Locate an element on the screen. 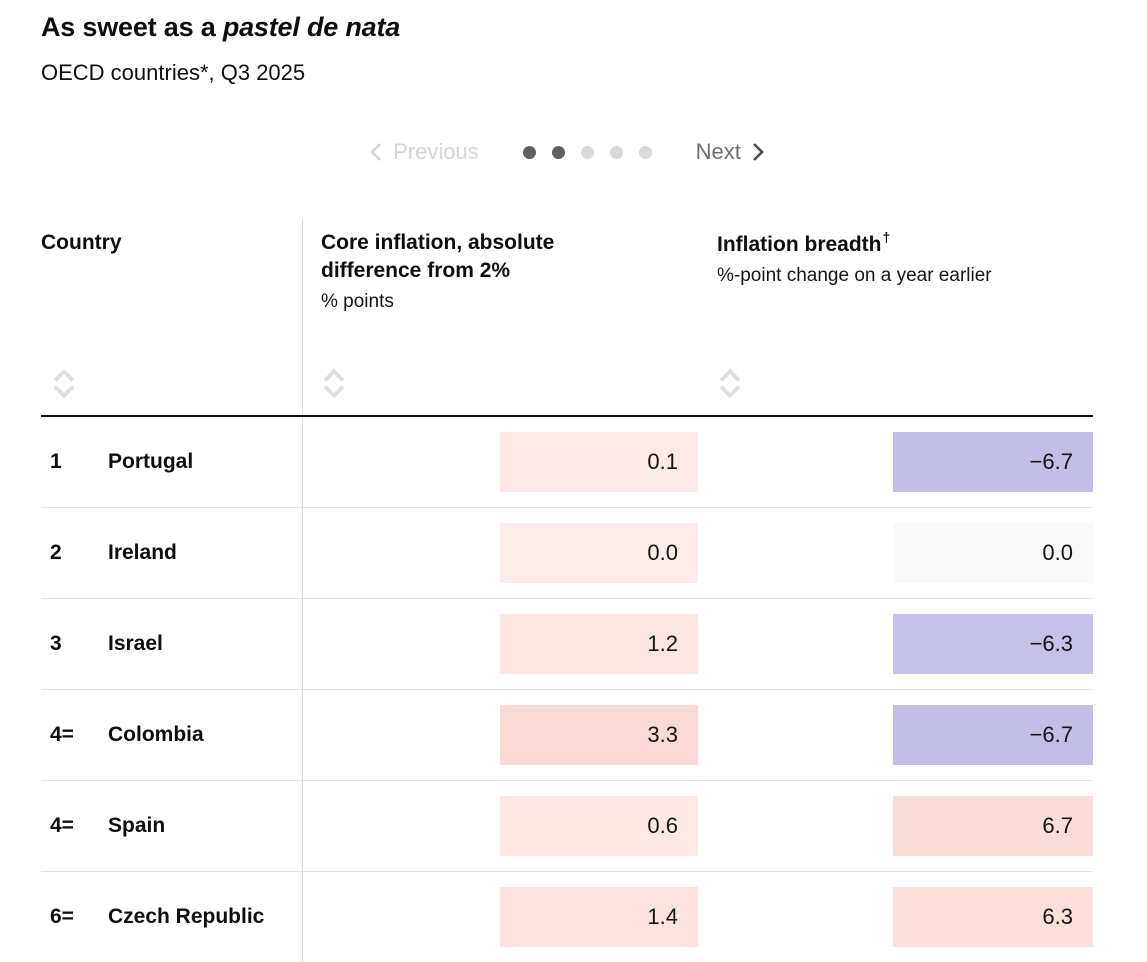 This screenshot has width=1147, height=962. table-row: 2 Ireland 0.0 0.0 is located at coordinates (567, 552).